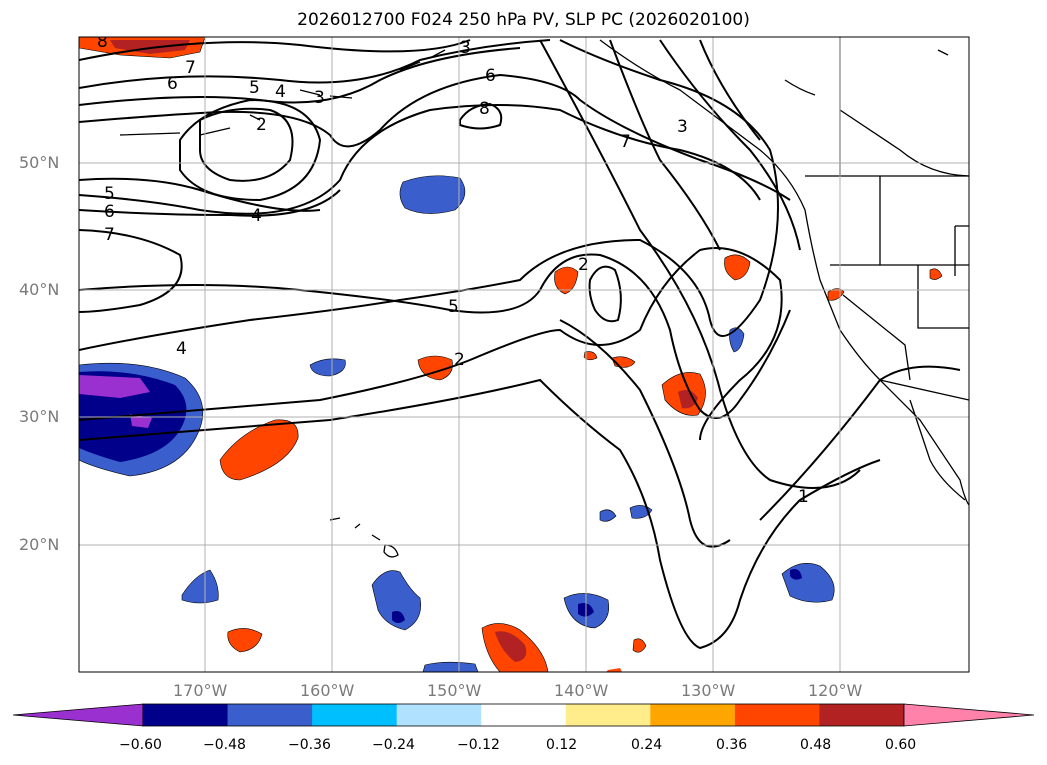  Describe the element at coordinates (901, 745) in the screenshot. I see `colorbar-tick: 0.60` at that location.